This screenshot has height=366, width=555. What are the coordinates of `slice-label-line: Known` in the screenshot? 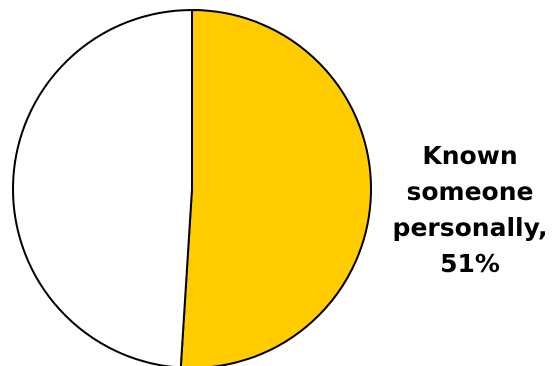 It's located at (470, 155).